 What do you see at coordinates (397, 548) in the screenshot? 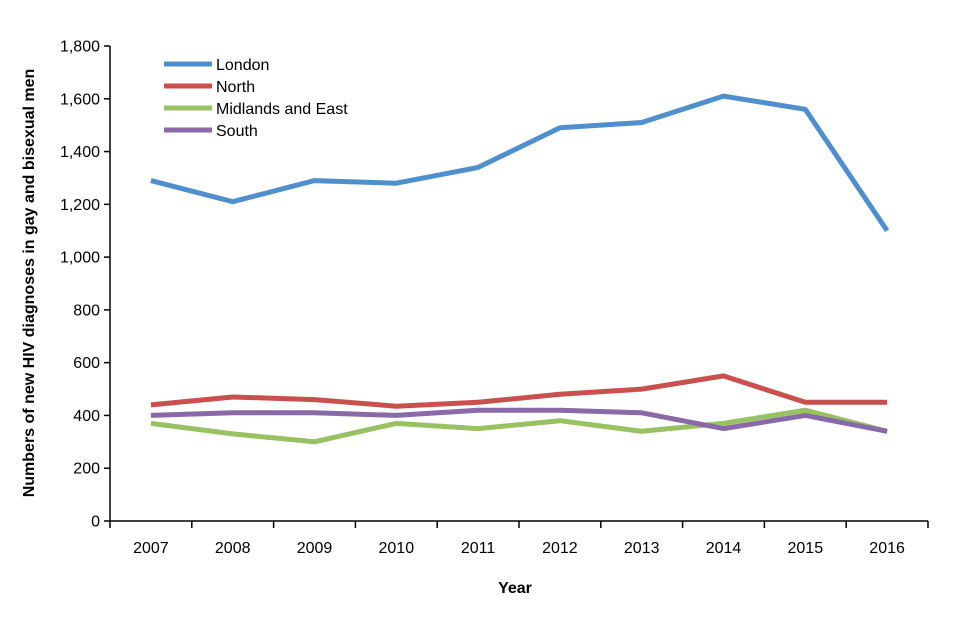
I see `x-tick-label: 2010` at bounding box center [397, 548].